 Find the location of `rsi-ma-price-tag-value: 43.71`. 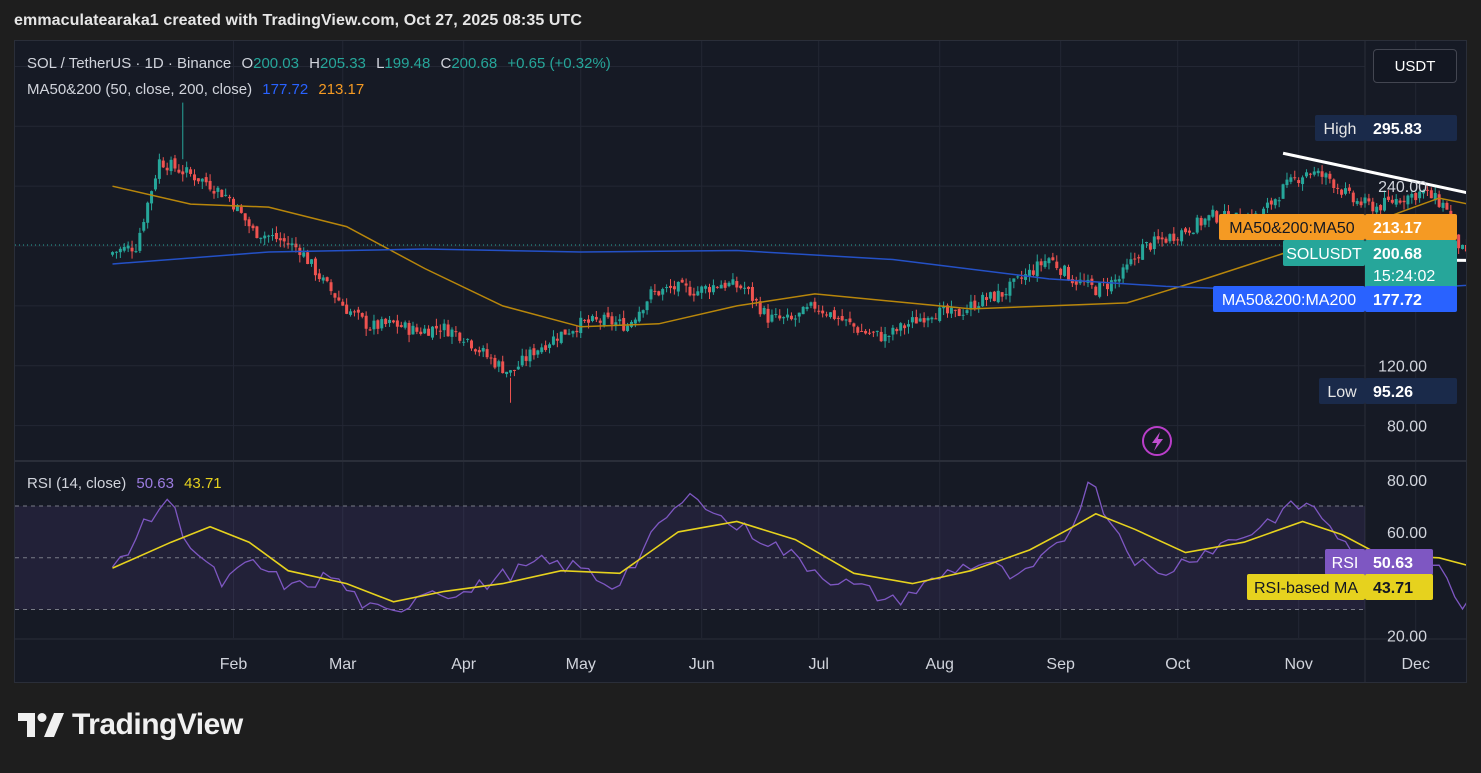

rsi-ma-price-tag-value: 43.71 is located at coordinates (1393, 588).